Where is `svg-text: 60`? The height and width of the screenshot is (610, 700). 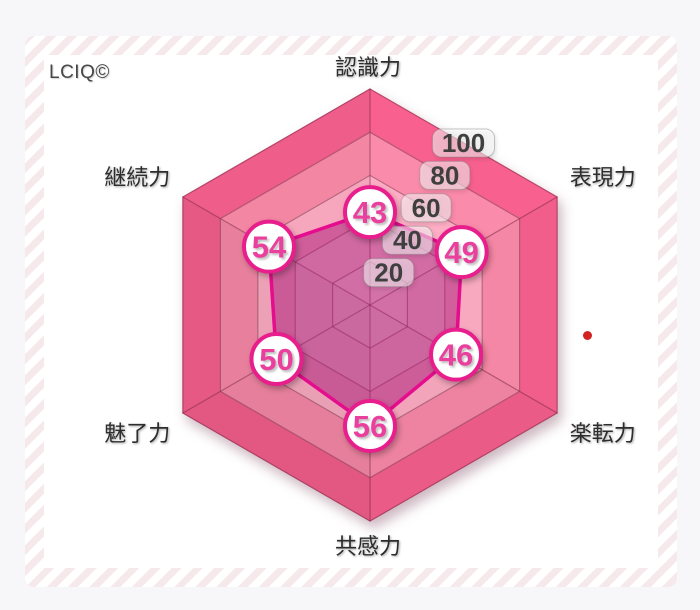
svg-text: 60 is located at coordinates (426, 208).